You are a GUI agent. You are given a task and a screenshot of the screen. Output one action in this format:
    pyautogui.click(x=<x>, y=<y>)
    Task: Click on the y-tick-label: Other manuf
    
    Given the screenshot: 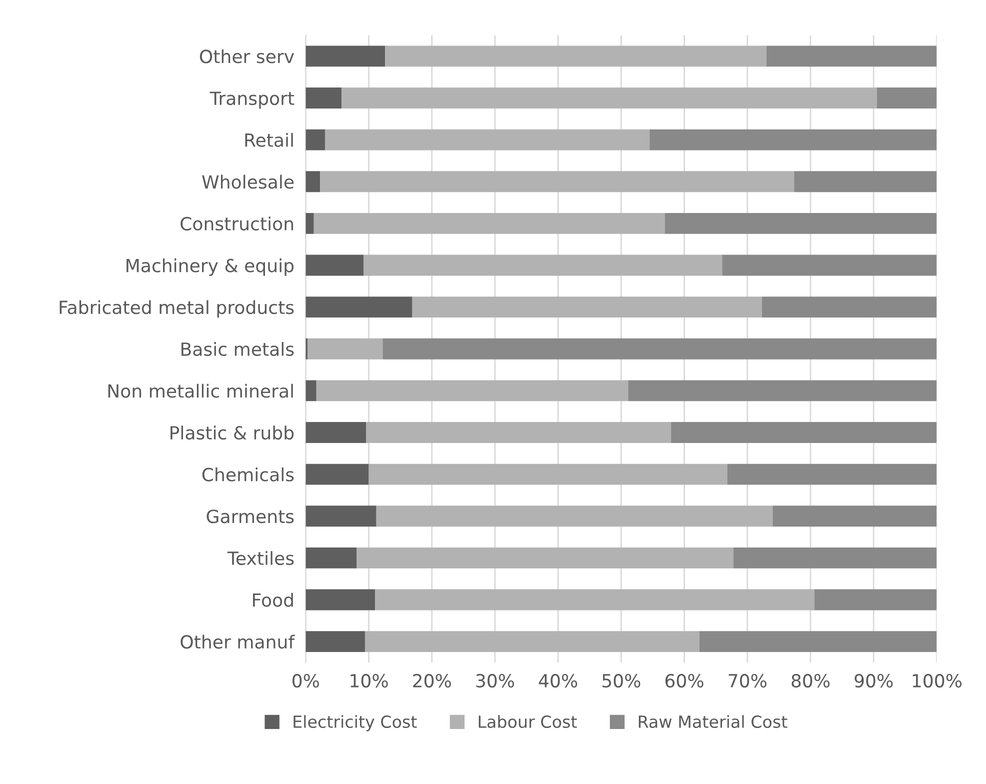 What is the action you would take?
    pyautogui.click(x=237, y=641)
    